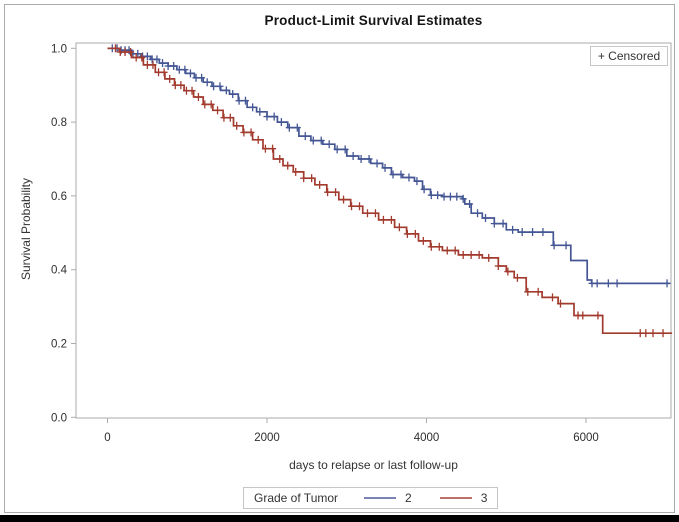 This screenshot has height=522, width=679. What do you see at coordinates (59, 271) in the screenshot?
I see `svg-text: 0.4` at bounding box center [59, 271].